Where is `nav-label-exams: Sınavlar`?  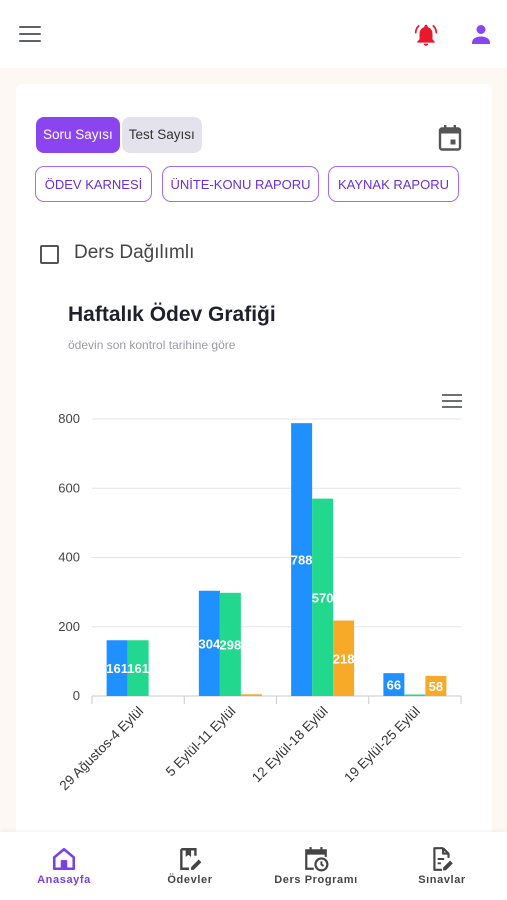
nav-label-exams: Sınavlar is located at coordinates (442, 880).